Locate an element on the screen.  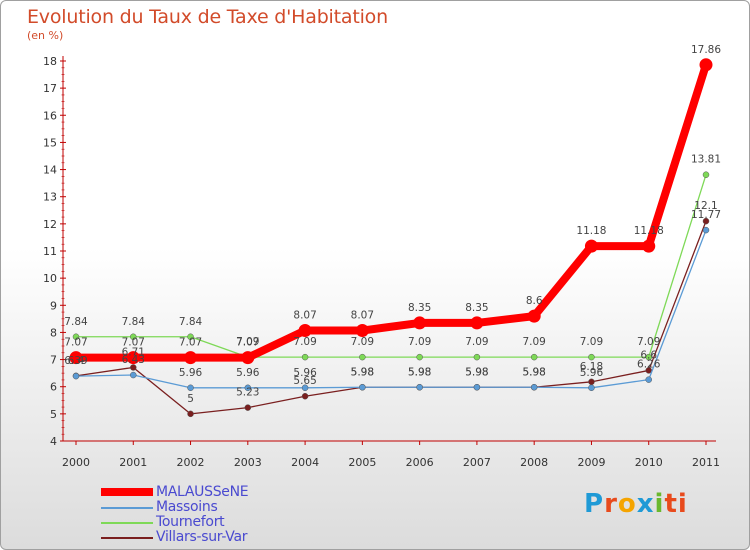
x-tick-label: 2009 is located at coordinates (591, 462).